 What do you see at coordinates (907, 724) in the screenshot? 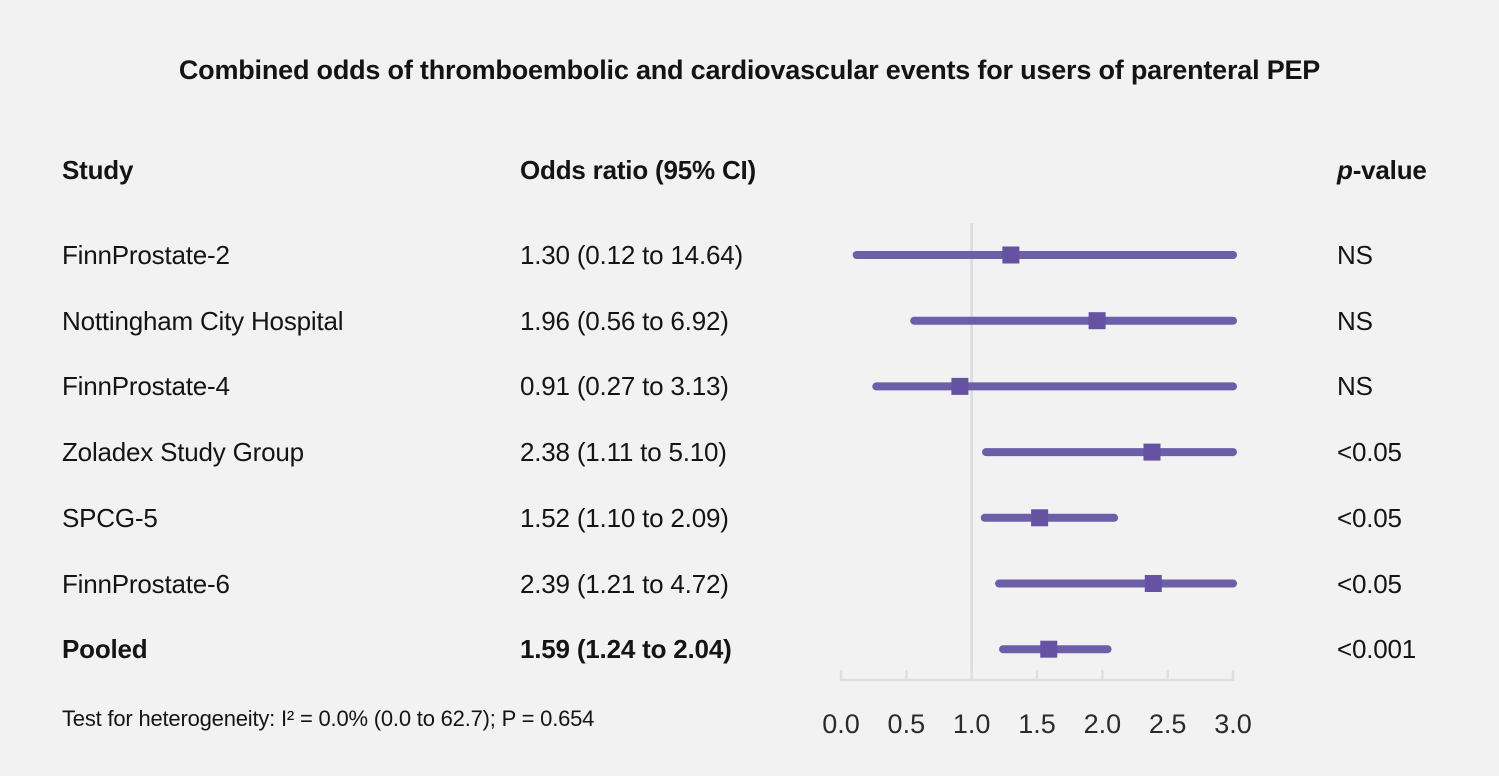
I see `axis-tick-label: 0.5` at bounding box center [907, 724].